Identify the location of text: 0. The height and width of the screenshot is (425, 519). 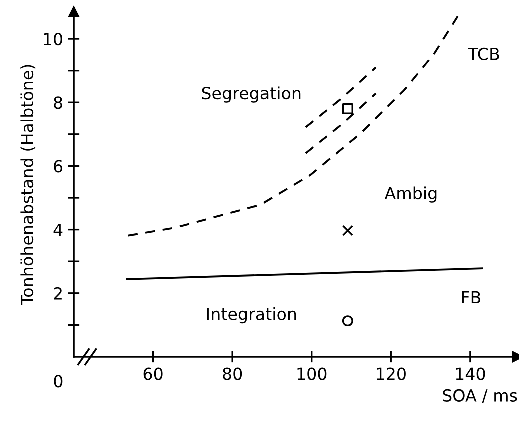
(58, 381).